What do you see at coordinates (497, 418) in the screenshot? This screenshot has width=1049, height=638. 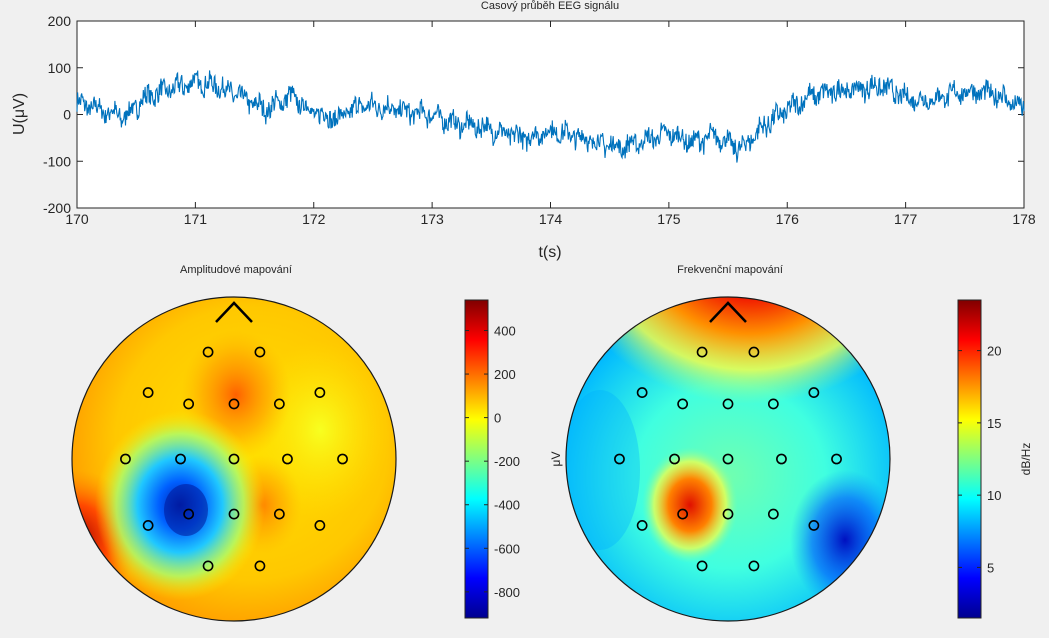 I see `colorbar-tick-label: 0` at bounding box center [497, 418].